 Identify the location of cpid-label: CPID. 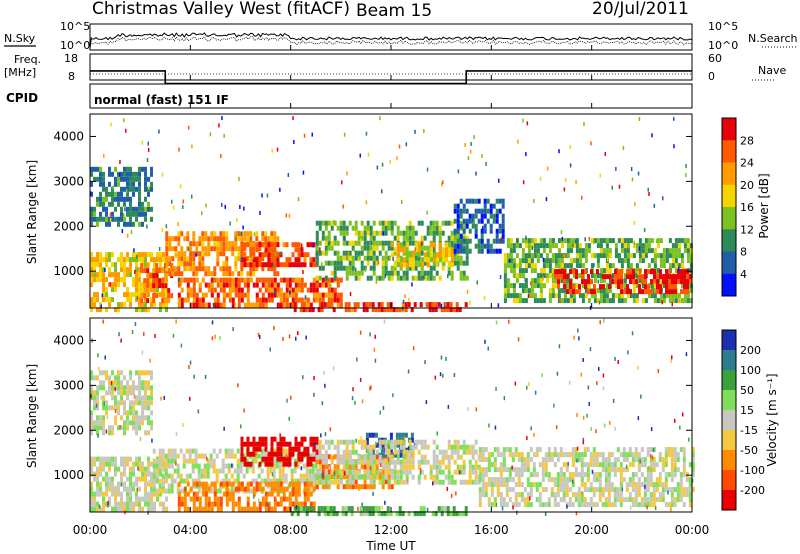
(22, 98).